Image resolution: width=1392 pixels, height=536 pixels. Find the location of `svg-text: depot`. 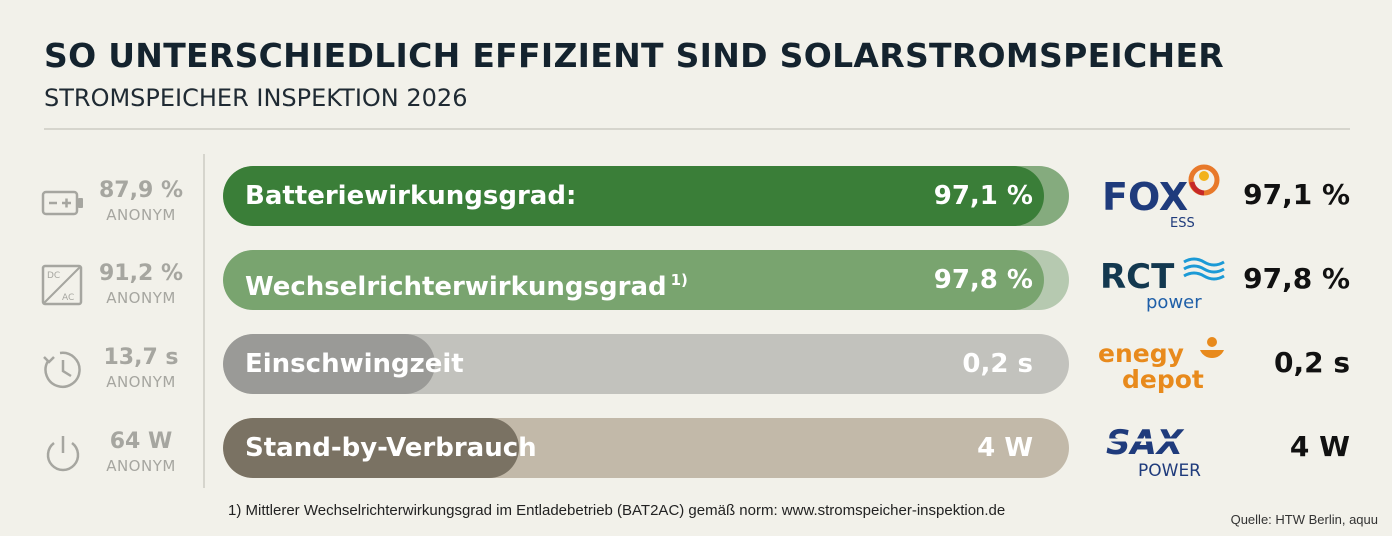

svg-text: depot is located at coordinates (1163, 379).